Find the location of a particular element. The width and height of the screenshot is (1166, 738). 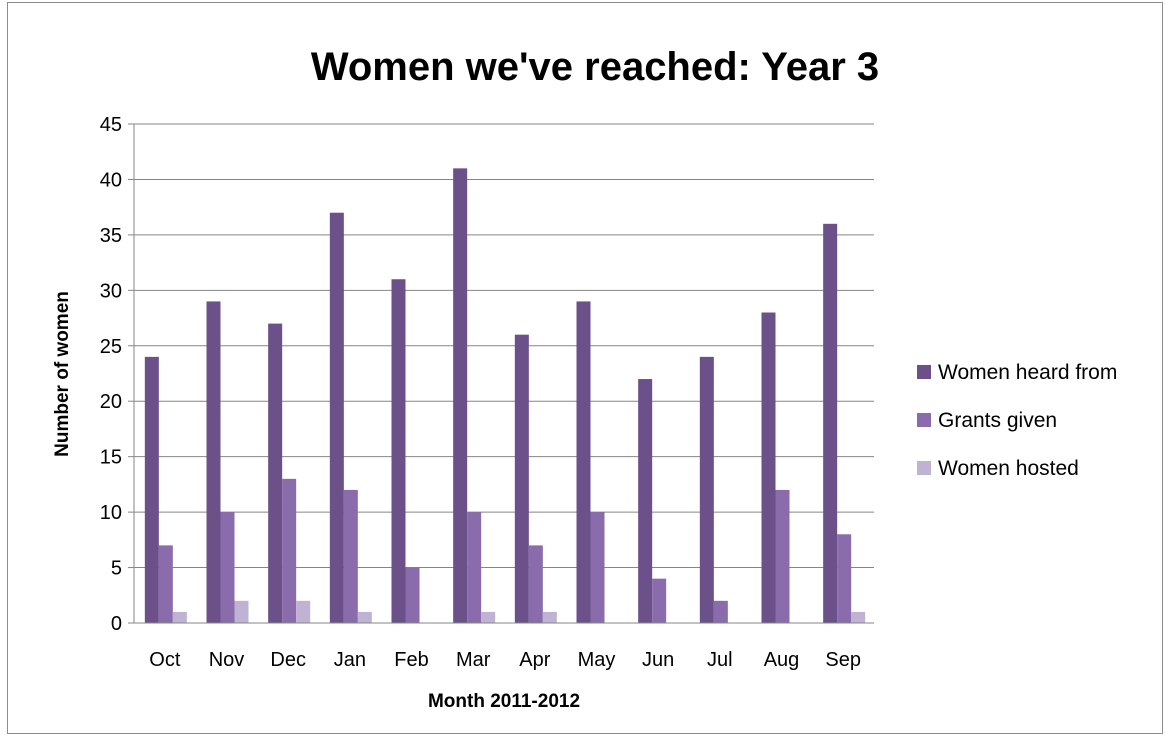

chart-title: Women we've reached: Year 3 is located at coordinates (595, 67).